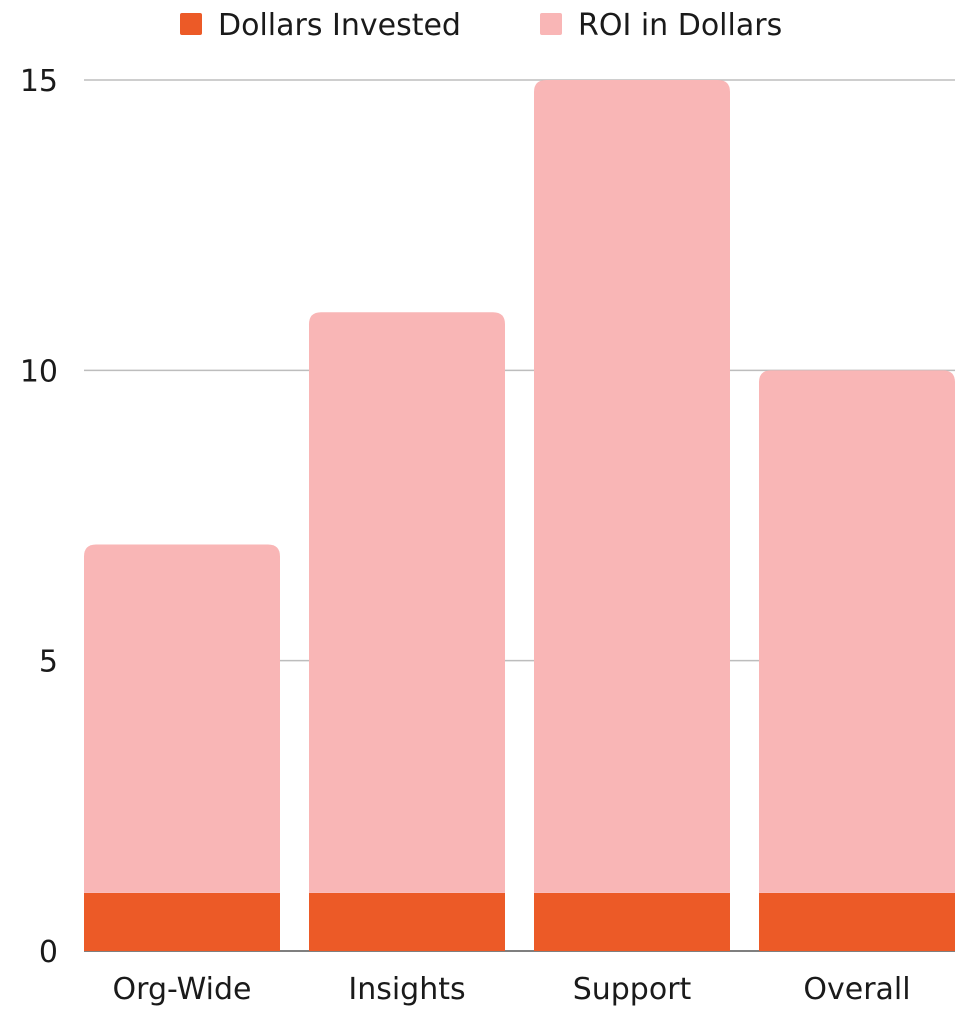 The image size is (963, 1009). I want to click on x-tick-label-overall: Overall, so click(856, 989).